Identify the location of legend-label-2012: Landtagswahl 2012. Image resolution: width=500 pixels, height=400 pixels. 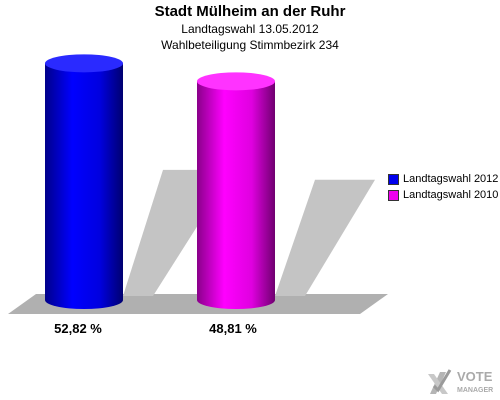
(451, 179).